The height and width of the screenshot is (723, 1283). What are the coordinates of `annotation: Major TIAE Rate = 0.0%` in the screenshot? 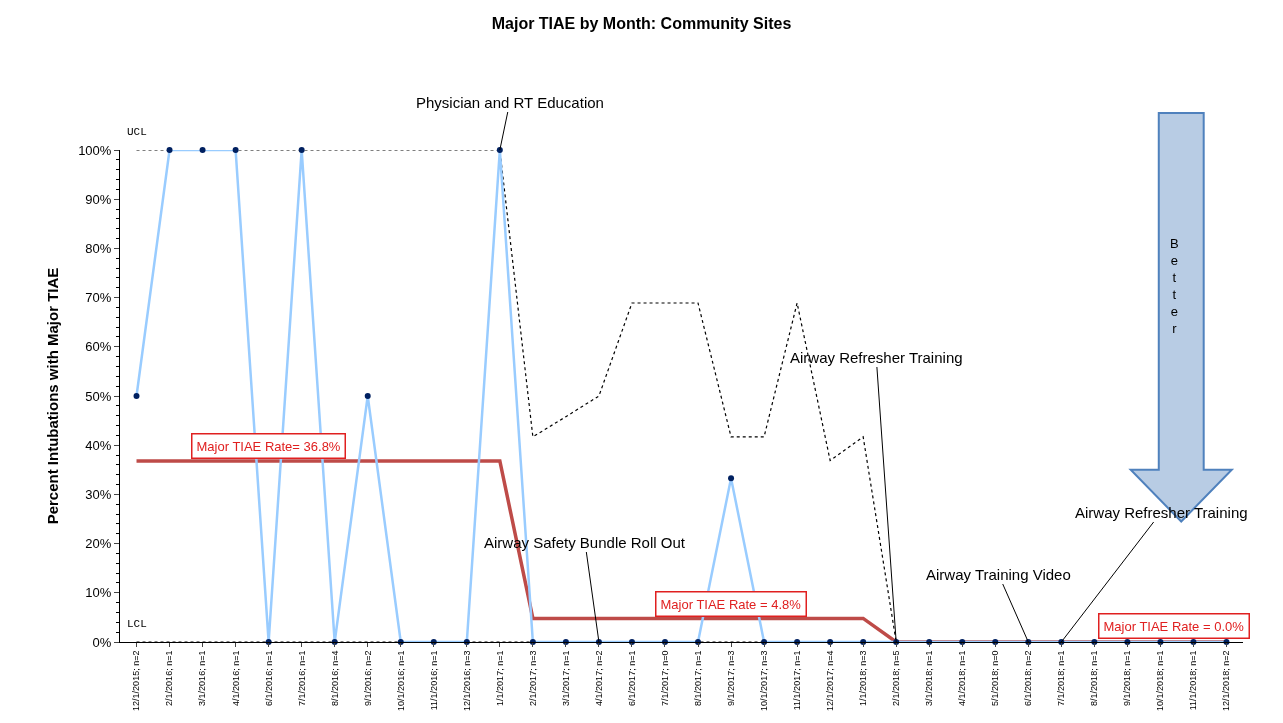 It's located at (1174, 626).